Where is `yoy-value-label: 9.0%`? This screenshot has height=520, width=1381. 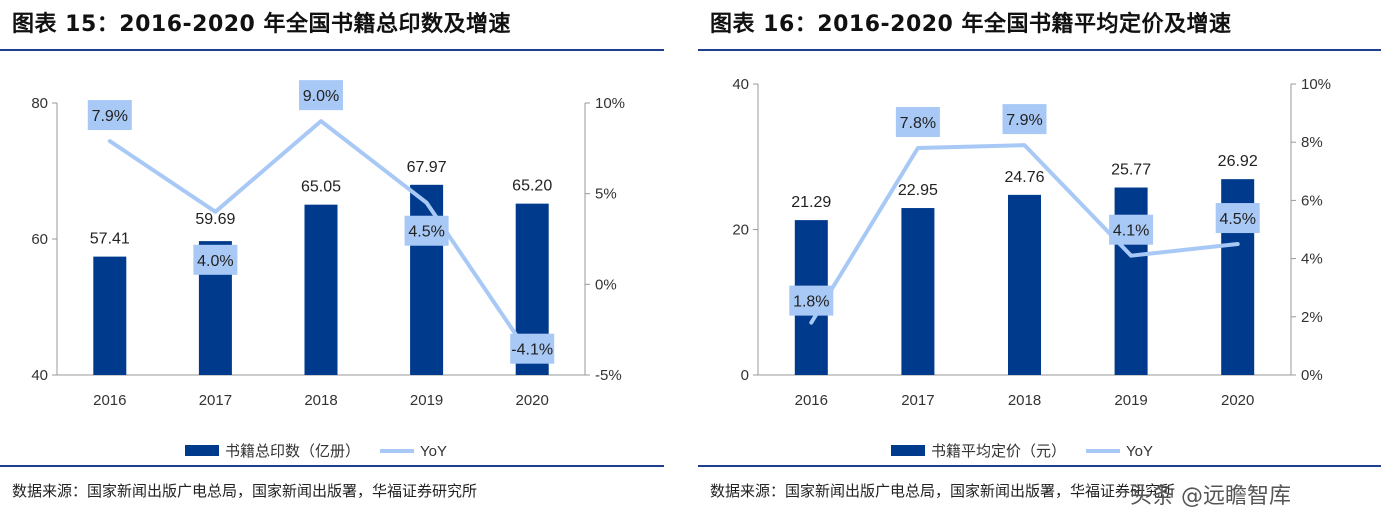
yoy-value-label: 9.0% is located at coordinates (321, 96).